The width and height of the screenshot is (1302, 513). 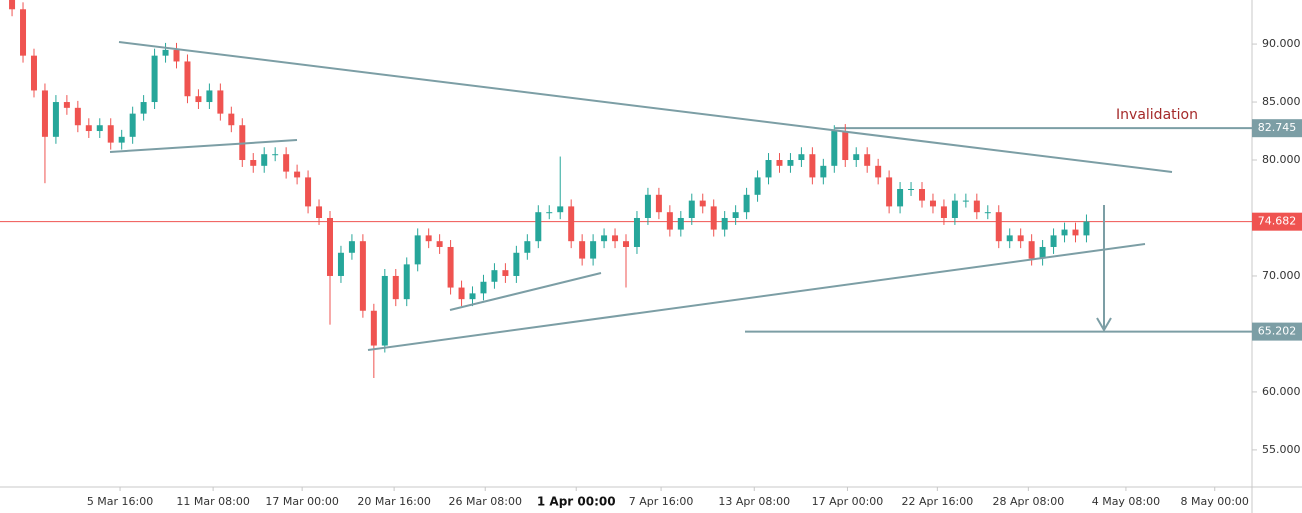 What do you see at coordinates (1281, 159) in the screenshot?
I see `y-tick-label: 80.000` at bounding box center [1281, 159].